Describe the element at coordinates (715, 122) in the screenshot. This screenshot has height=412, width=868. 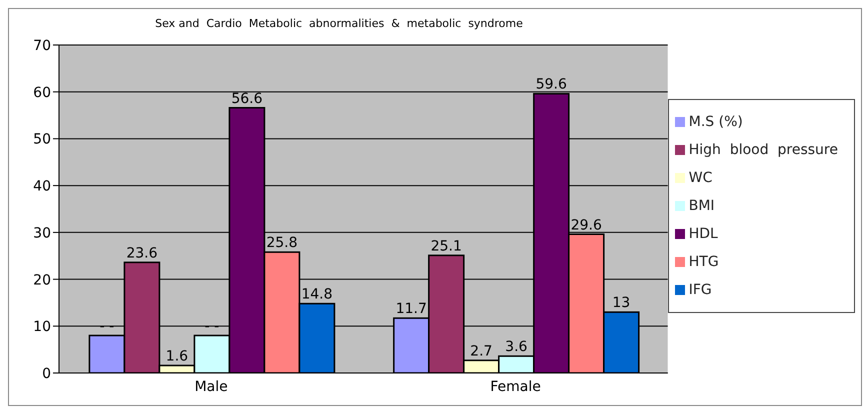
I see `legend-label: M.S (%)` at that location.